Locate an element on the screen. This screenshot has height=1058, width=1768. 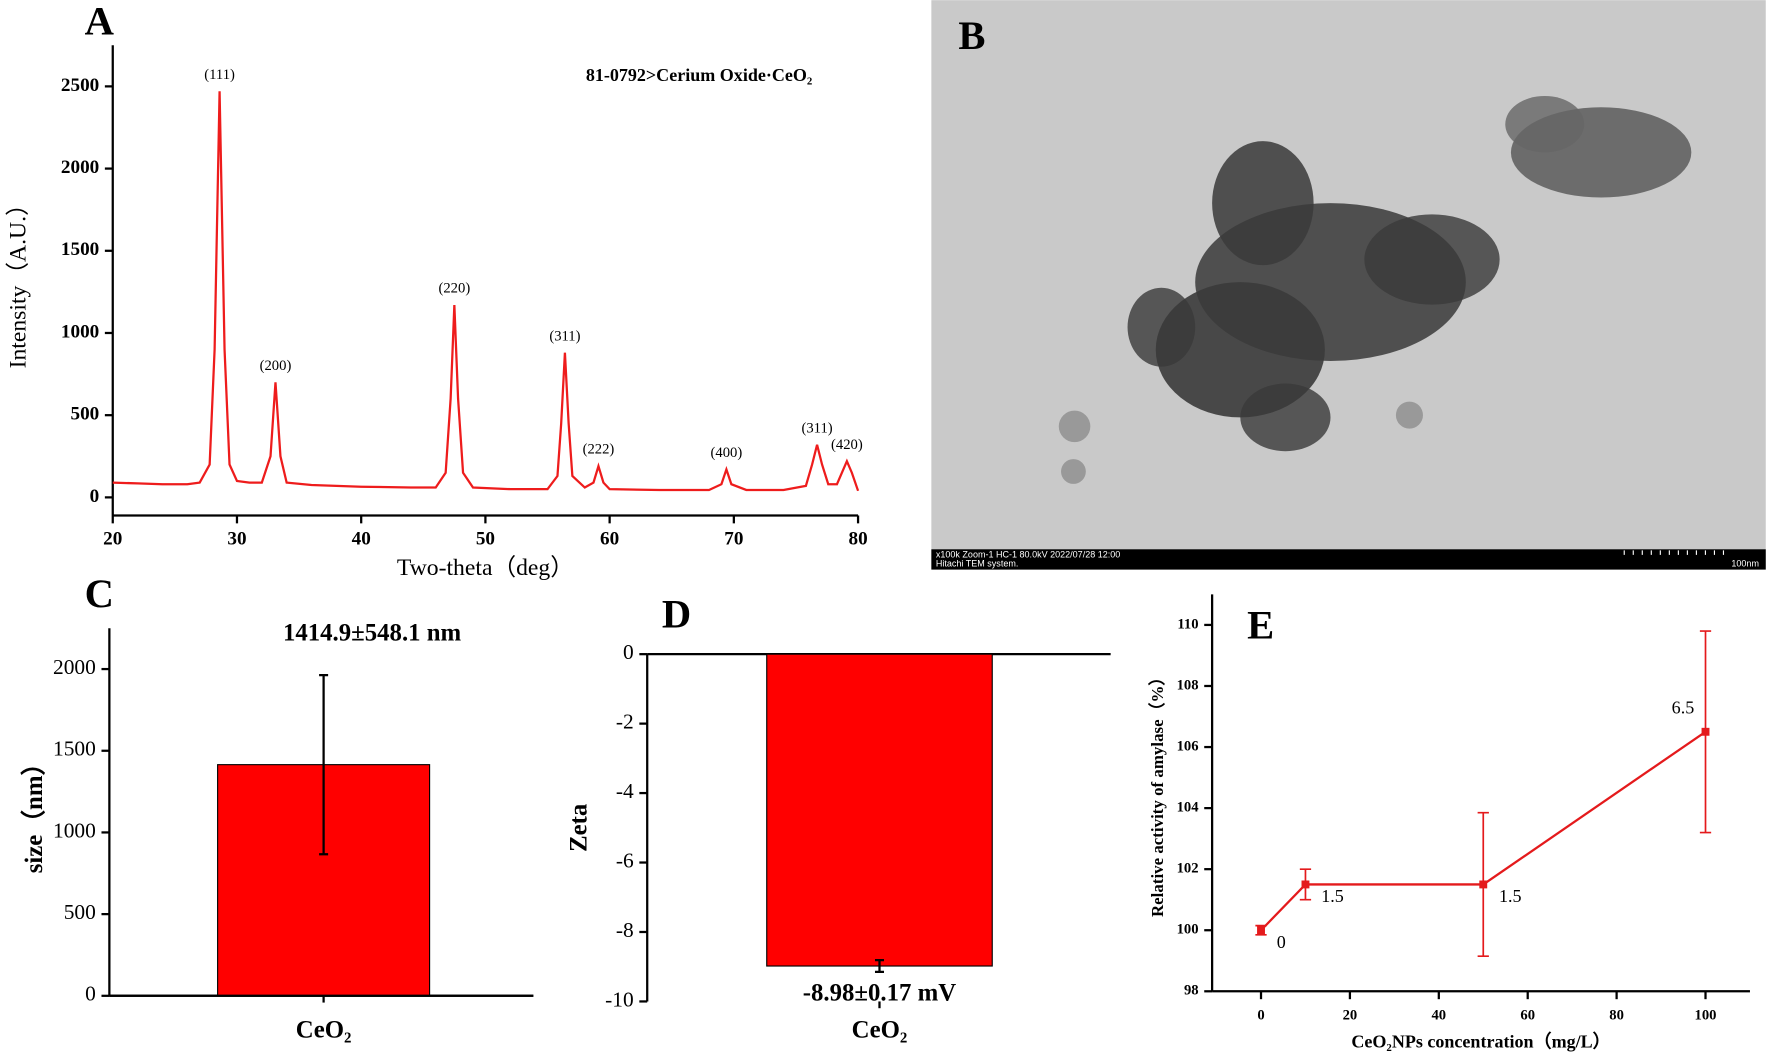
info-bar is located at coordinates (1348, 559).